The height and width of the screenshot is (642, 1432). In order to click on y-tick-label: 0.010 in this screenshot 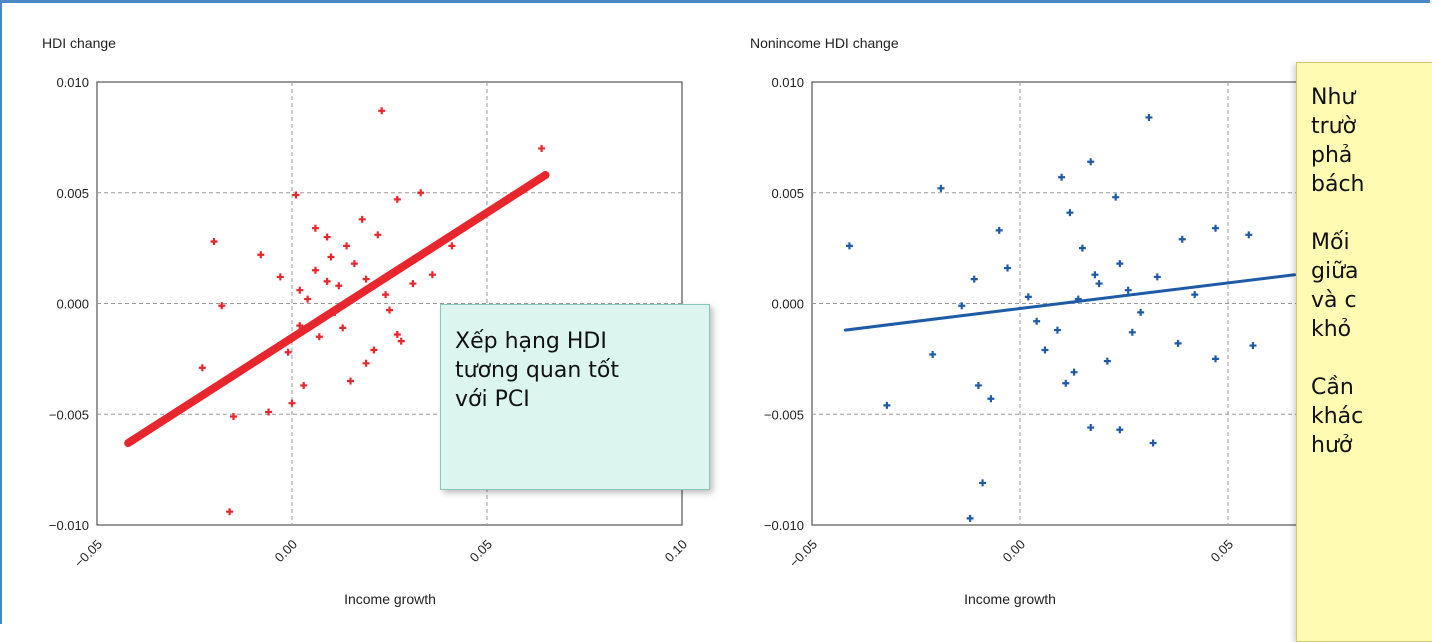, I will do `click(787, 82)`.